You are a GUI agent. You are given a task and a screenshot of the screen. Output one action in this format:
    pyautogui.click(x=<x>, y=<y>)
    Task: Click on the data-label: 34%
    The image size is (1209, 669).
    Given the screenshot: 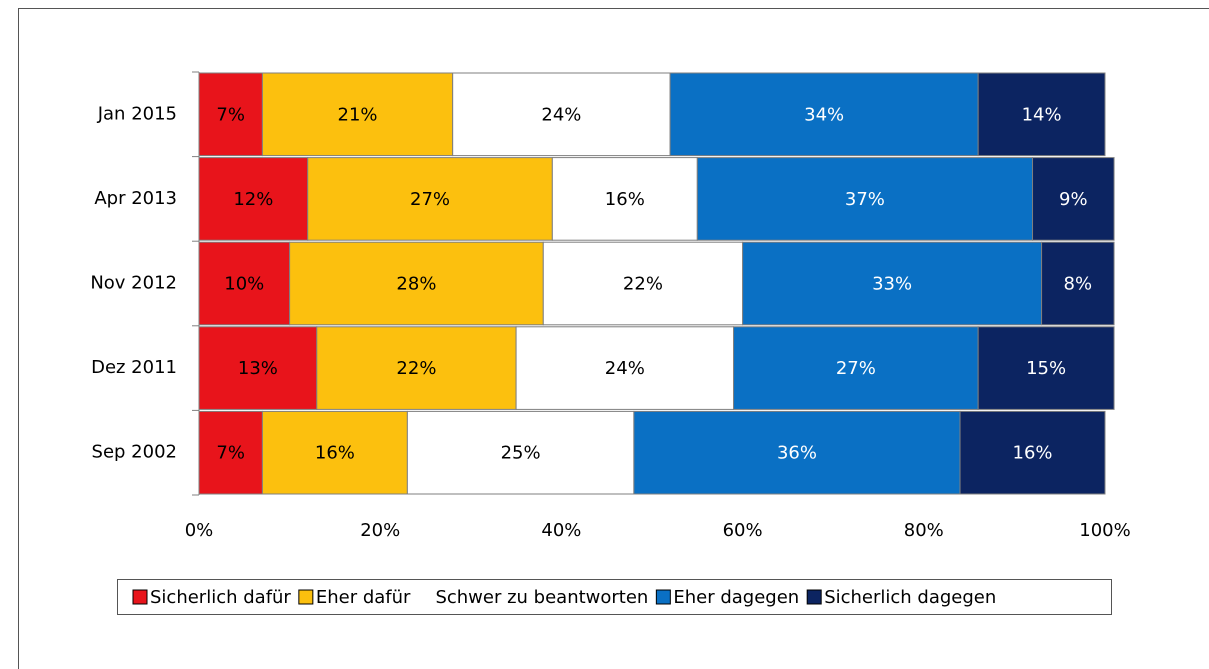 What is the action you would take?
    pyautogui.click(x=824, y=114)
    